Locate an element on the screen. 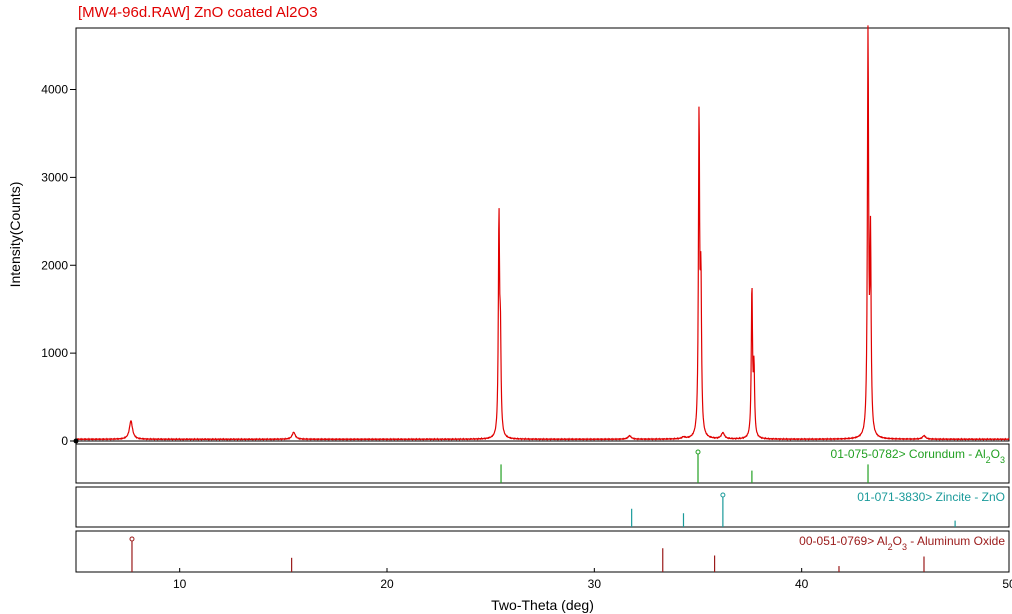  x-tick-label: 10 is located at coordinates (180, 584).